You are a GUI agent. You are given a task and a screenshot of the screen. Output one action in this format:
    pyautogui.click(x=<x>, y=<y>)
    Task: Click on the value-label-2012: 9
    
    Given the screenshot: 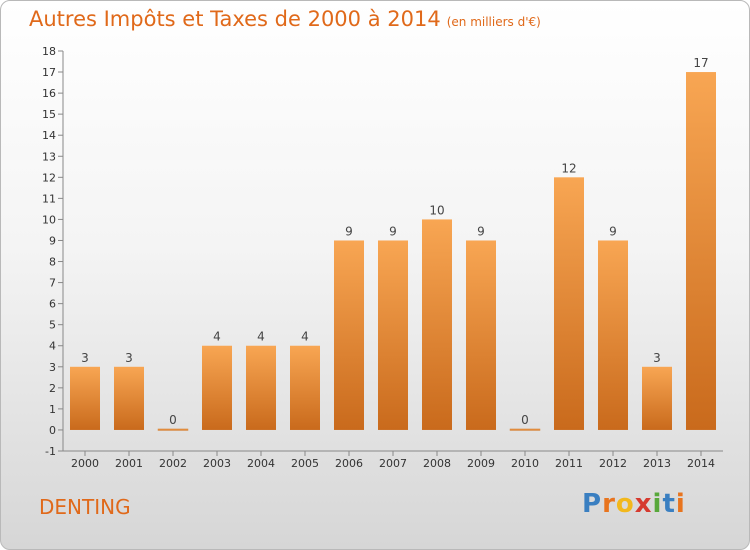 What is the action you would take?
    pyautogui.click(x=613, y=231)
    